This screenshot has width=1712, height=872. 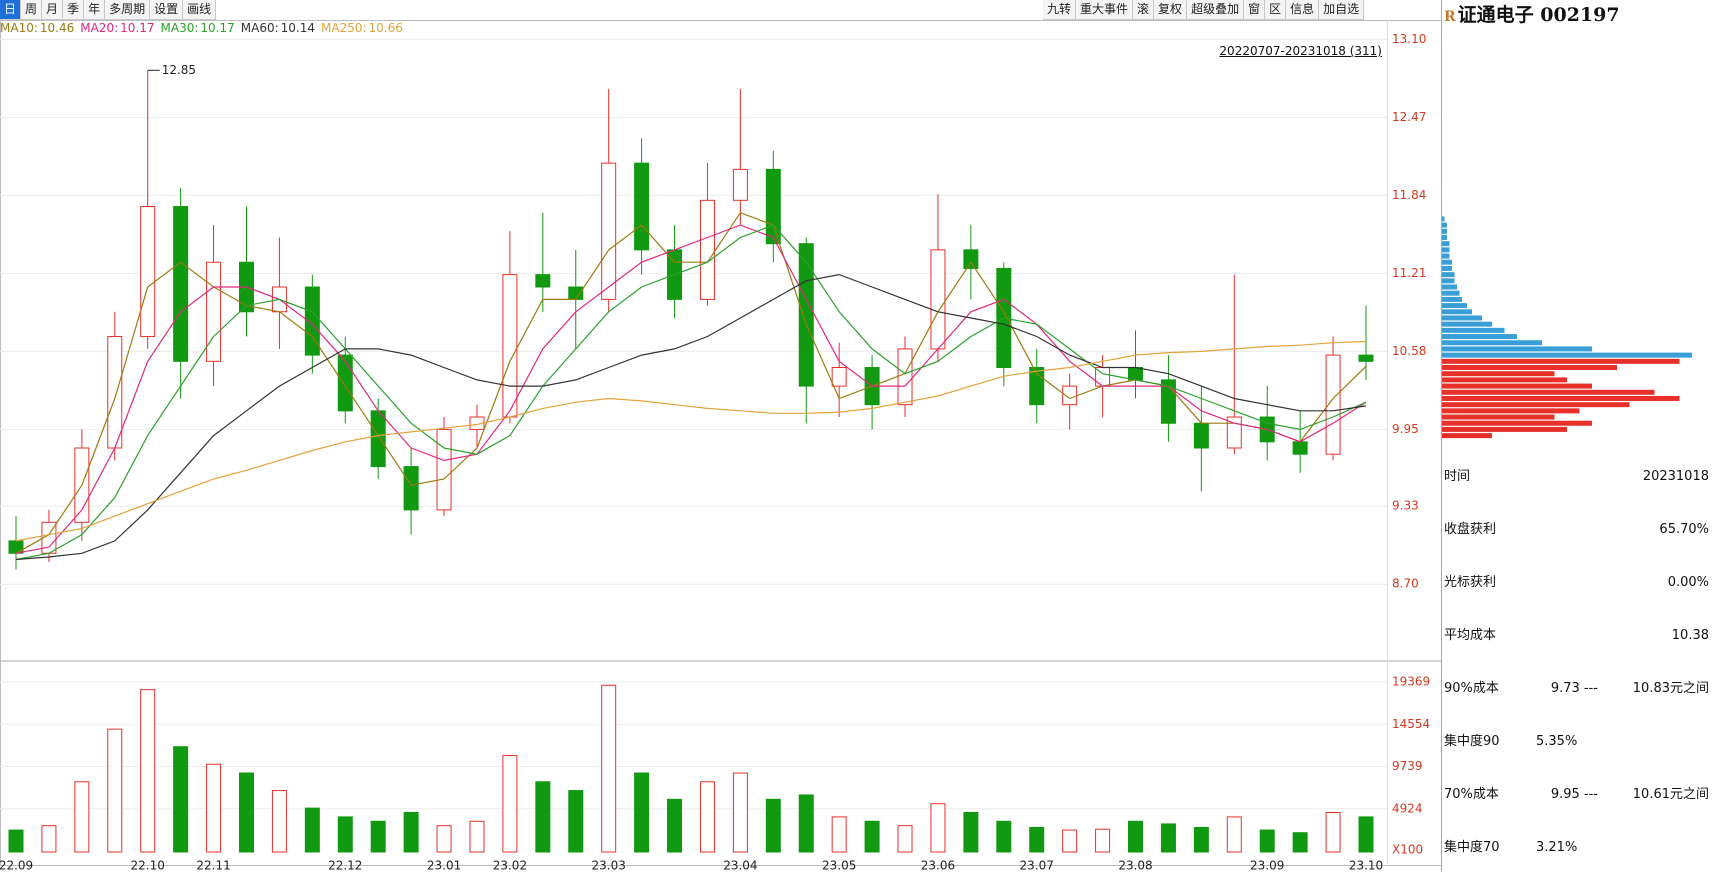 What do you see at coordinates (53, 9) in the screenshot?
I see `period-tab: 月` at bounding box center [53, 9].